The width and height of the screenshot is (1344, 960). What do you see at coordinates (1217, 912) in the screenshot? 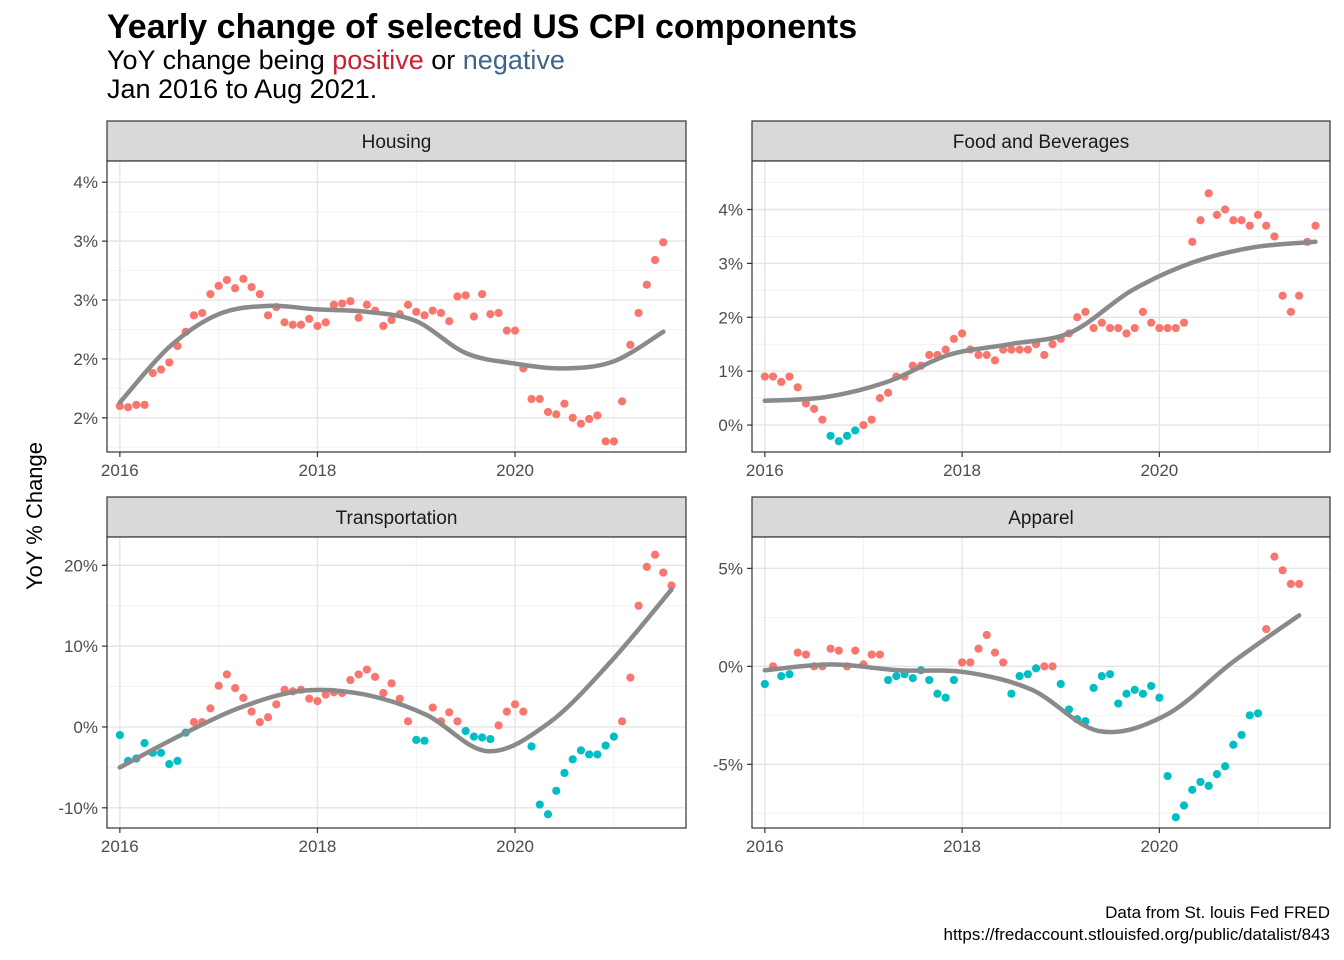
I see `caption-source: Data from St. louis Fed FRED` at bounding box center [1217, 912].